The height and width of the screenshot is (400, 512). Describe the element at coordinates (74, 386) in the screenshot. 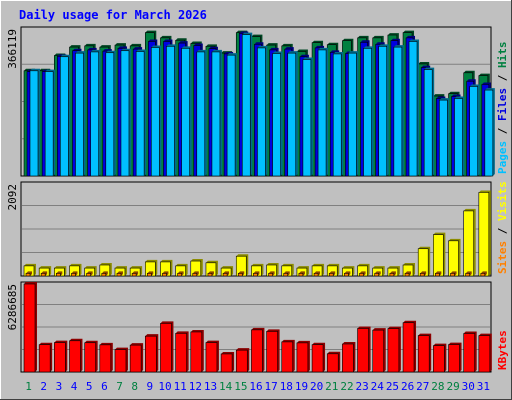

I see `x-tick-label-day-4: 4` at that location.